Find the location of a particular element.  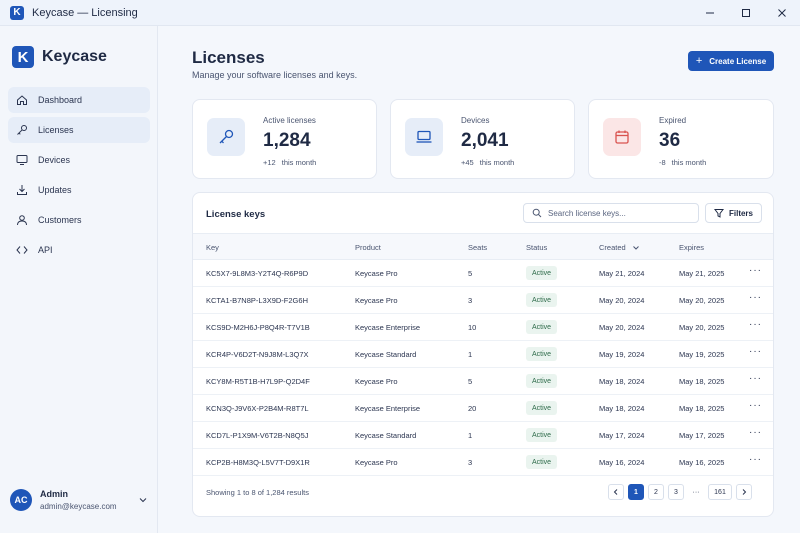

chevron-right-icon is located at coordinates (744, 492).